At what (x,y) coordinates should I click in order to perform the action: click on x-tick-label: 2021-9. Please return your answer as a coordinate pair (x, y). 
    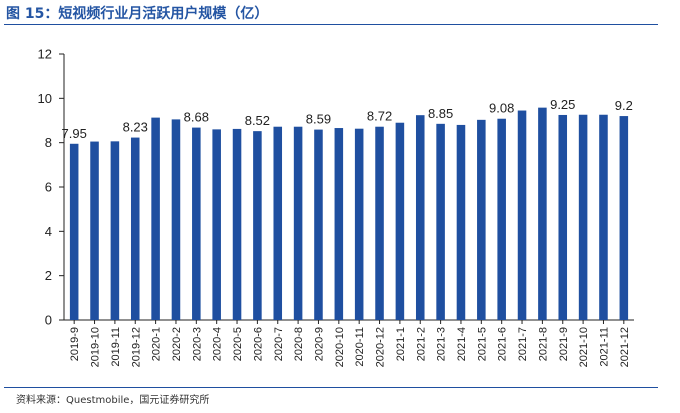
    Looking at the image, I should click on (564, 344).